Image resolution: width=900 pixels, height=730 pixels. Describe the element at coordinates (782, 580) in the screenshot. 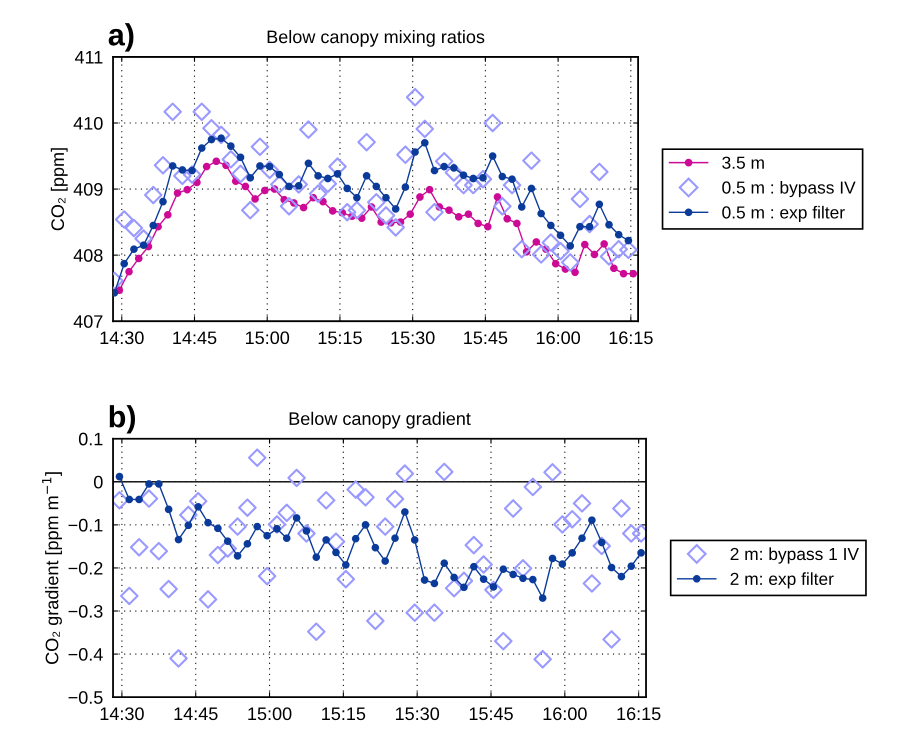

I see `legend-label: 2 m: exp filter` at that location.